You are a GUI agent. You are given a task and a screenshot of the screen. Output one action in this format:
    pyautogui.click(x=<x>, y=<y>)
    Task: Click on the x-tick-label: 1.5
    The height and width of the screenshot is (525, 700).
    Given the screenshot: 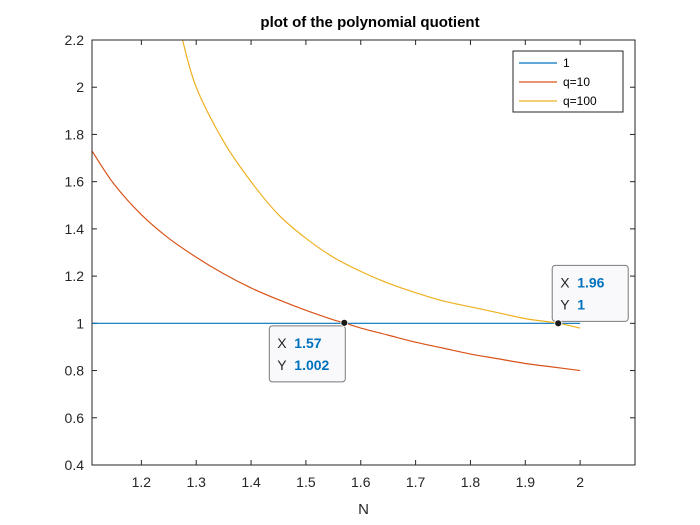 What is the action you would take?
    pyautogui.click(x=306, y=482)
    